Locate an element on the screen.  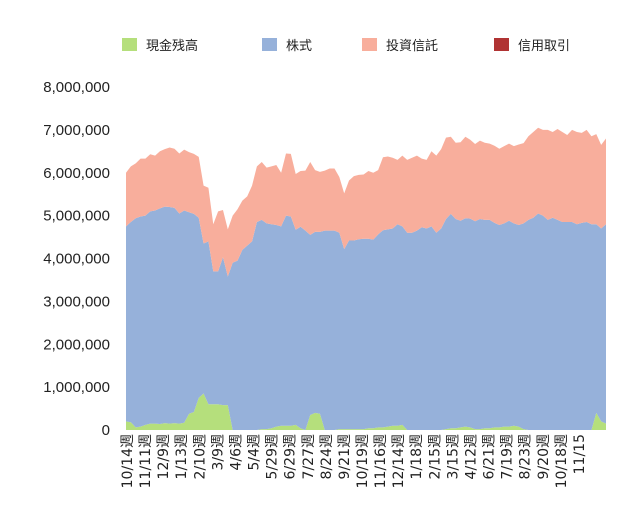
x-tick-label: 7/19週 is located at coordinates (508, 456).